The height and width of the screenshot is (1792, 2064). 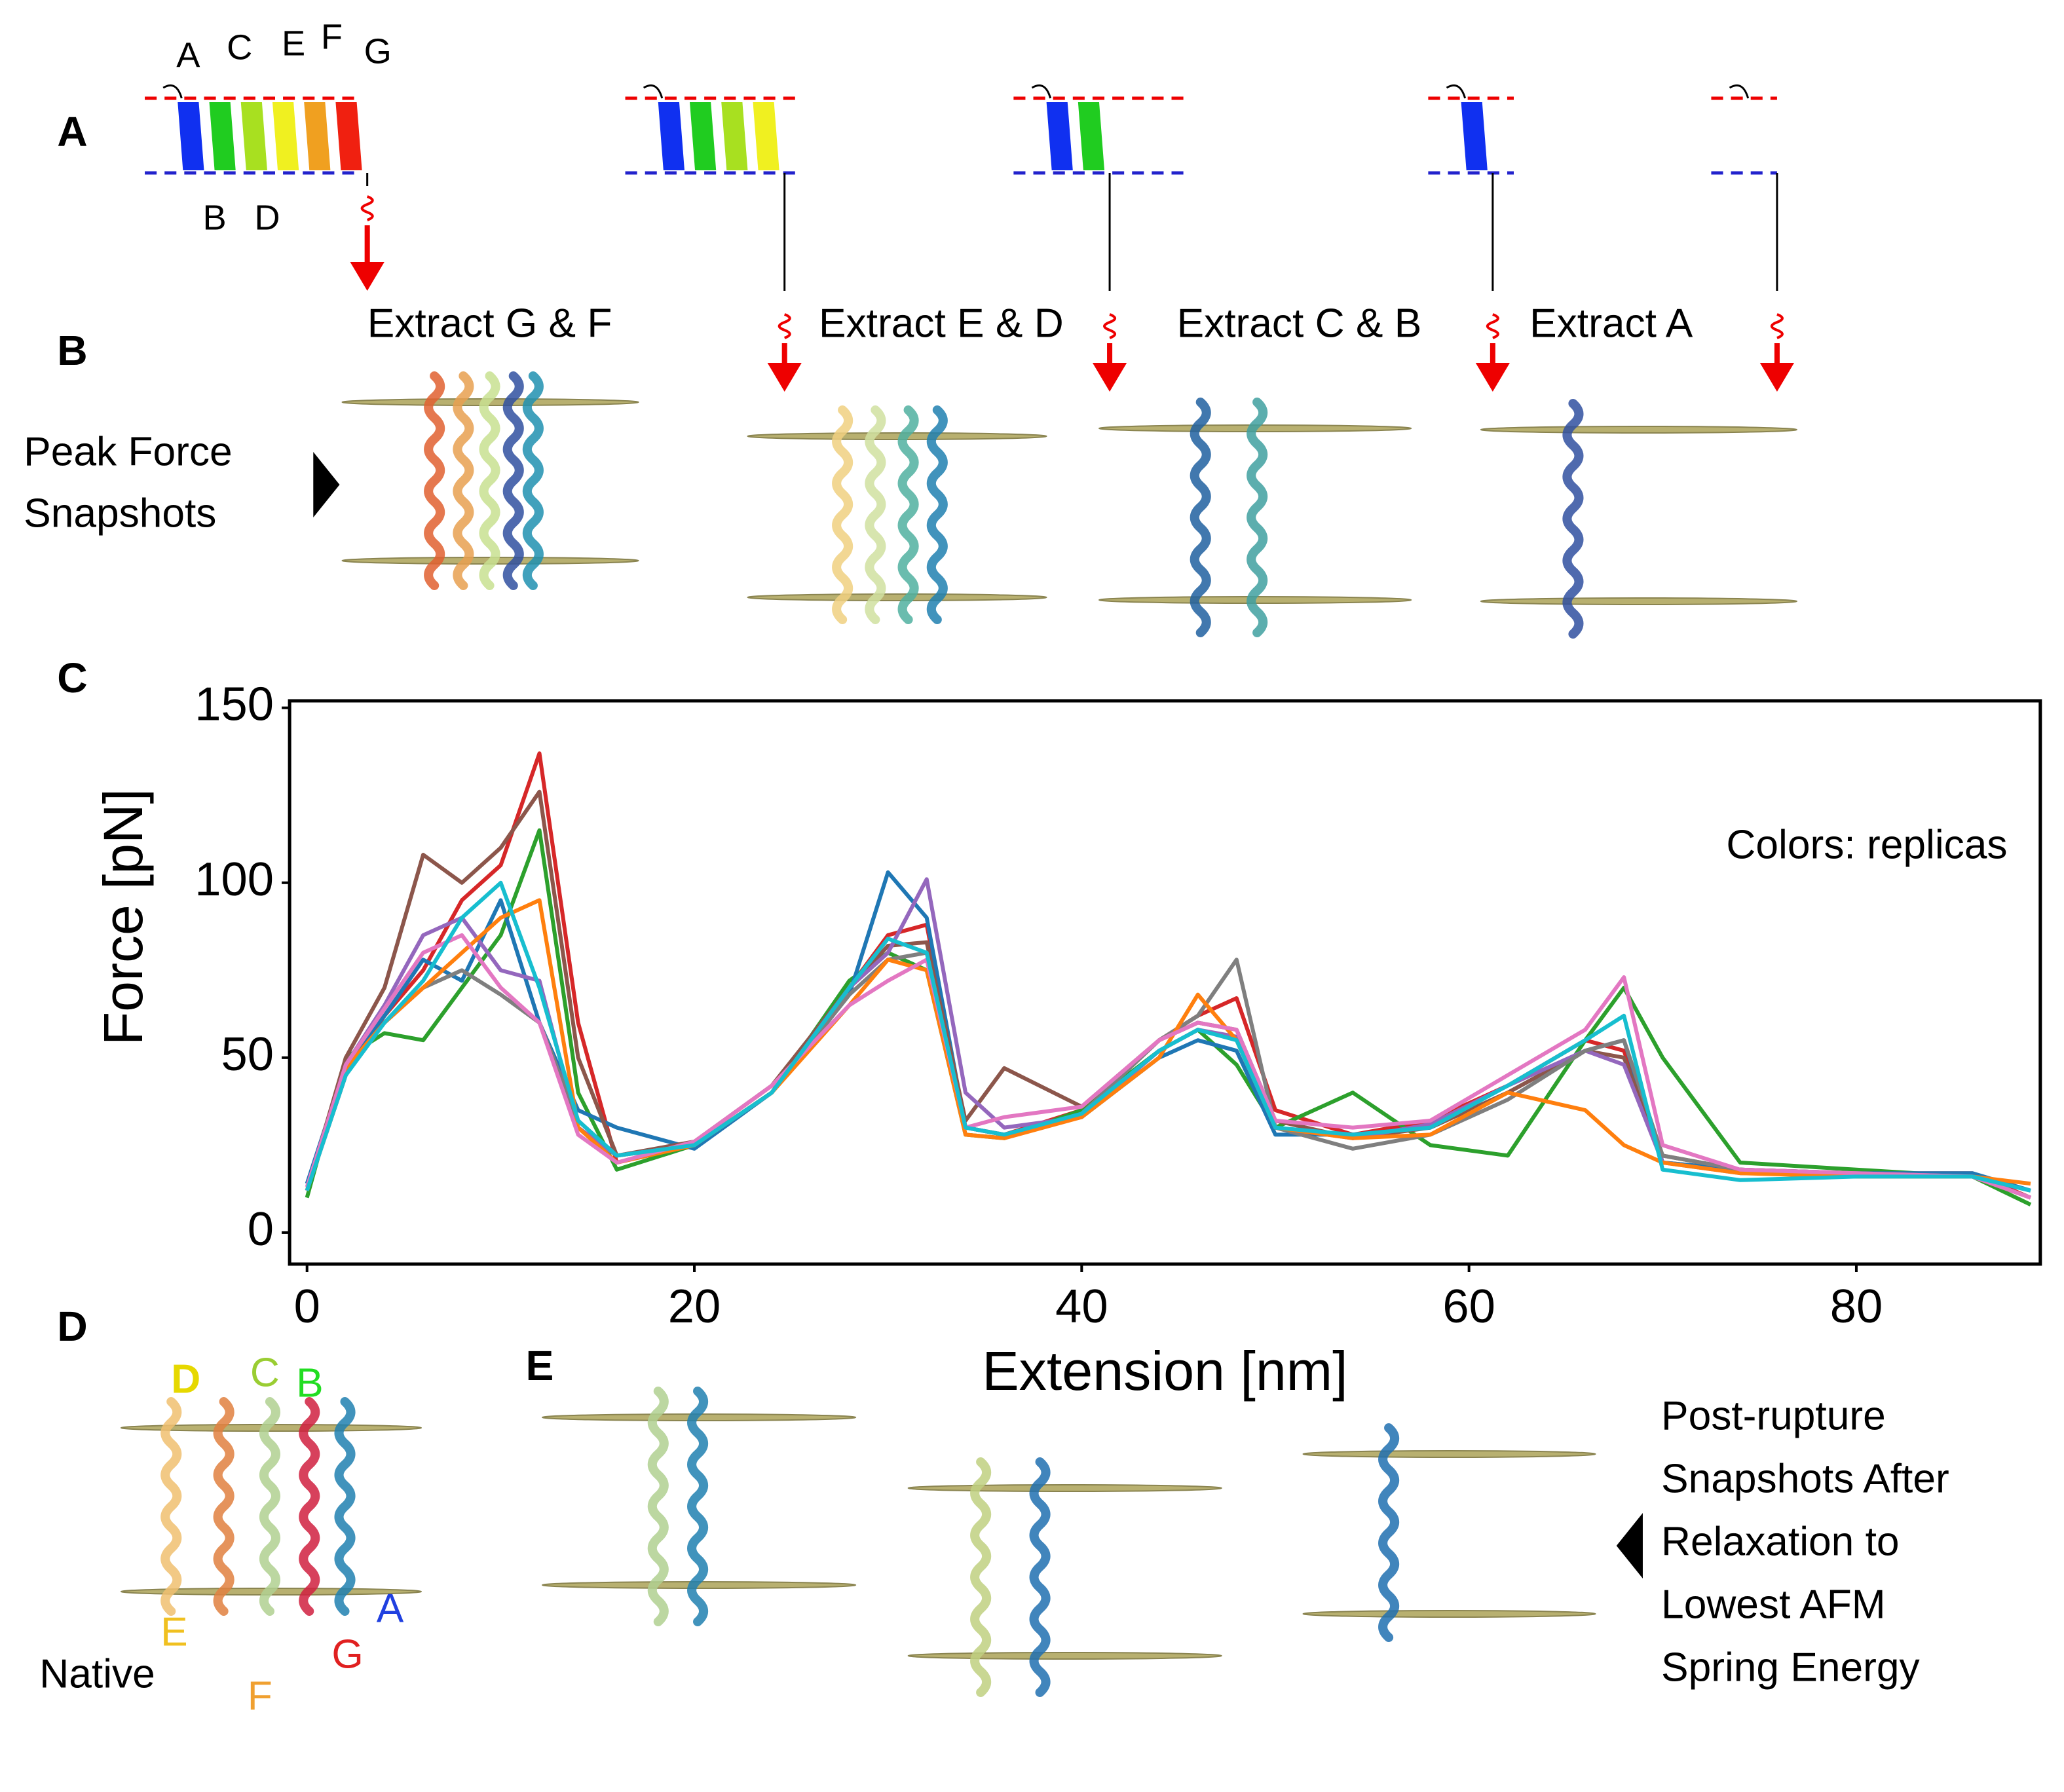 What do you see at coordinates (390, 1609) in the screenshot?
I see `native-letter: A` at bounding box center [390, 1609].